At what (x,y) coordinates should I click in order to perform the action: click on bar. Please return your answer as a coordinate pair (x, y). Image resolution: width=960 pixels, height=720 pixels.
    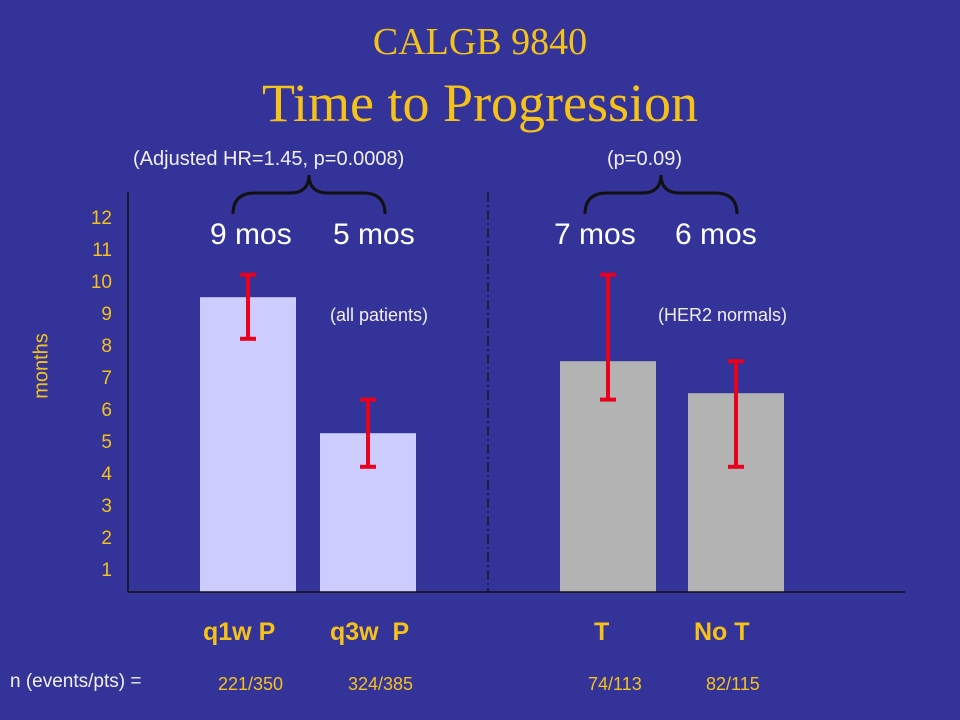
    Looking at the image, I should click on (248, 444).